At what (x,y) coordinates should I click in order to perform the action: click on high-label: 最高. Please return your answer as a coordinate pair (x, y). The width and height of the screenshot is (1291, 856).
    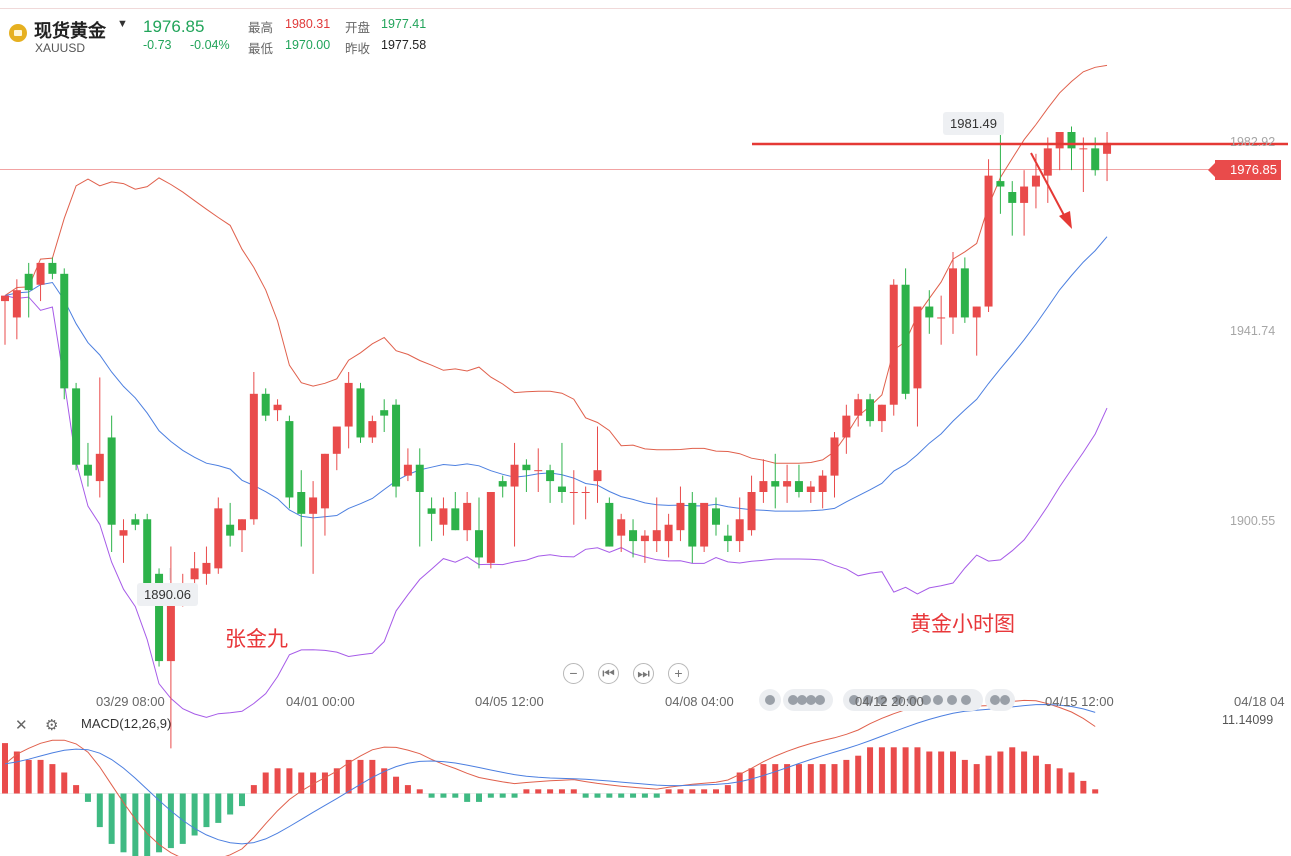
    Looking at the image, I should click on (261, 28).